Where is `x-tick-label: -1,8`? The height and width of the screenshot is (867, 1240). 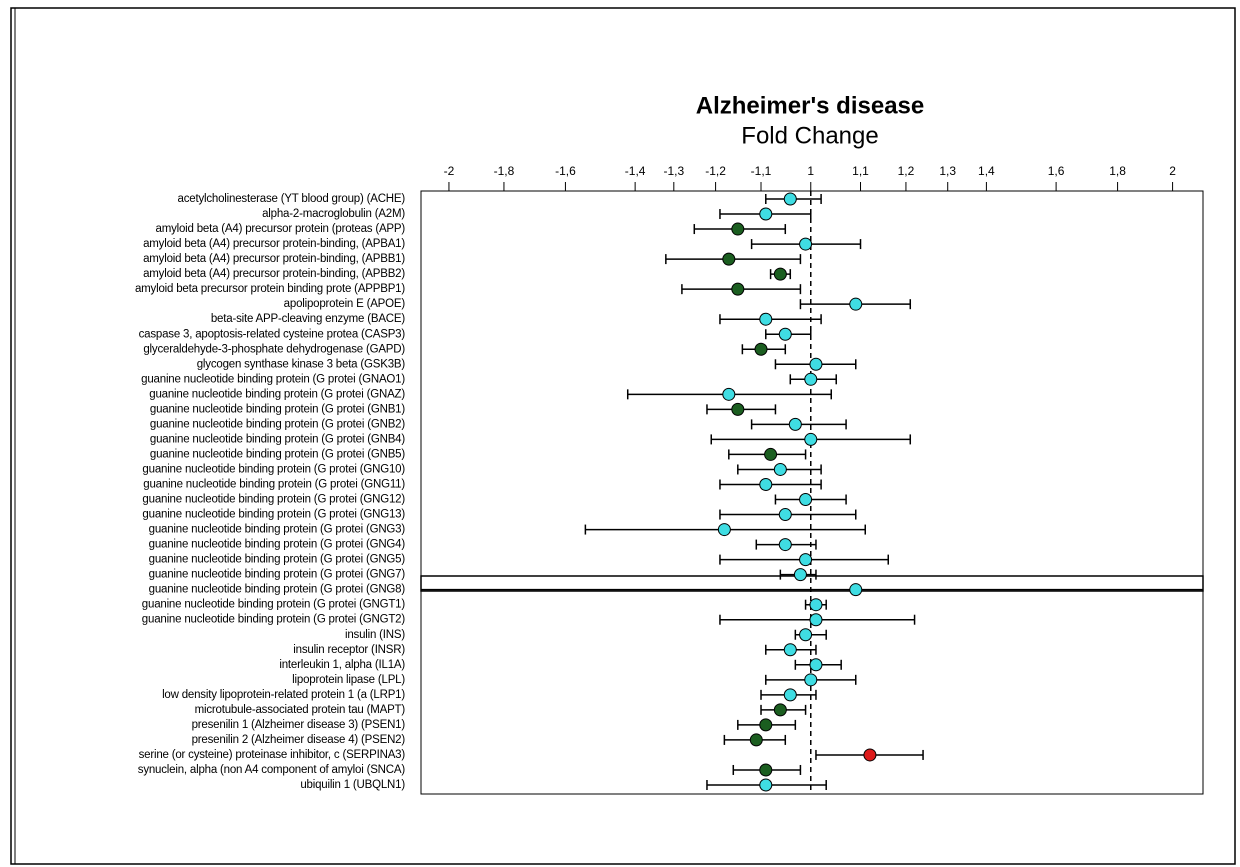
x-tick-label: -1,8 is located at coordinates (504, 171).